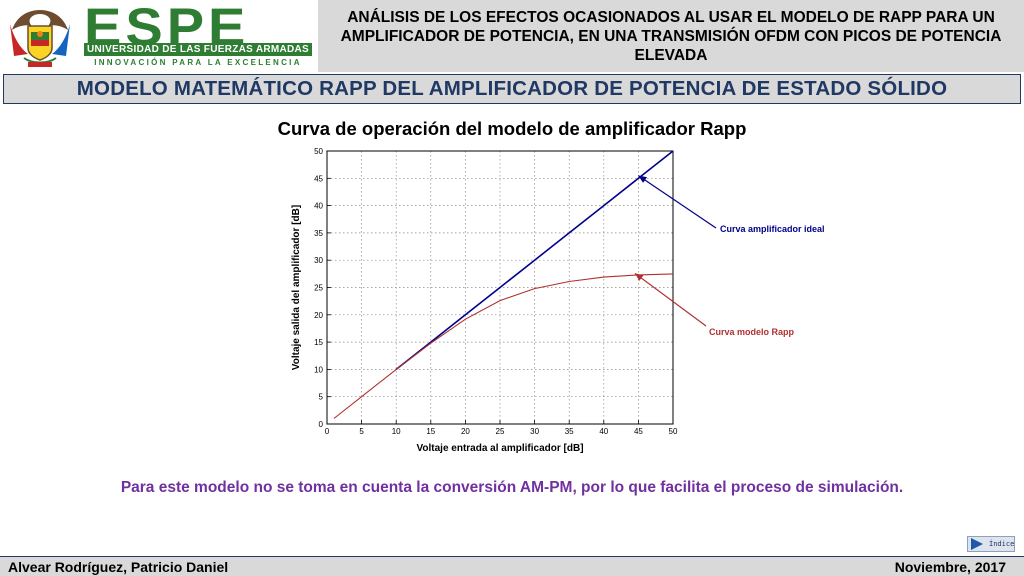 This screenshot has width=1024, height=576. Describe the element at coordinates (318, 233) in the screenshot. I see `y-tick-label: 35` at that location.